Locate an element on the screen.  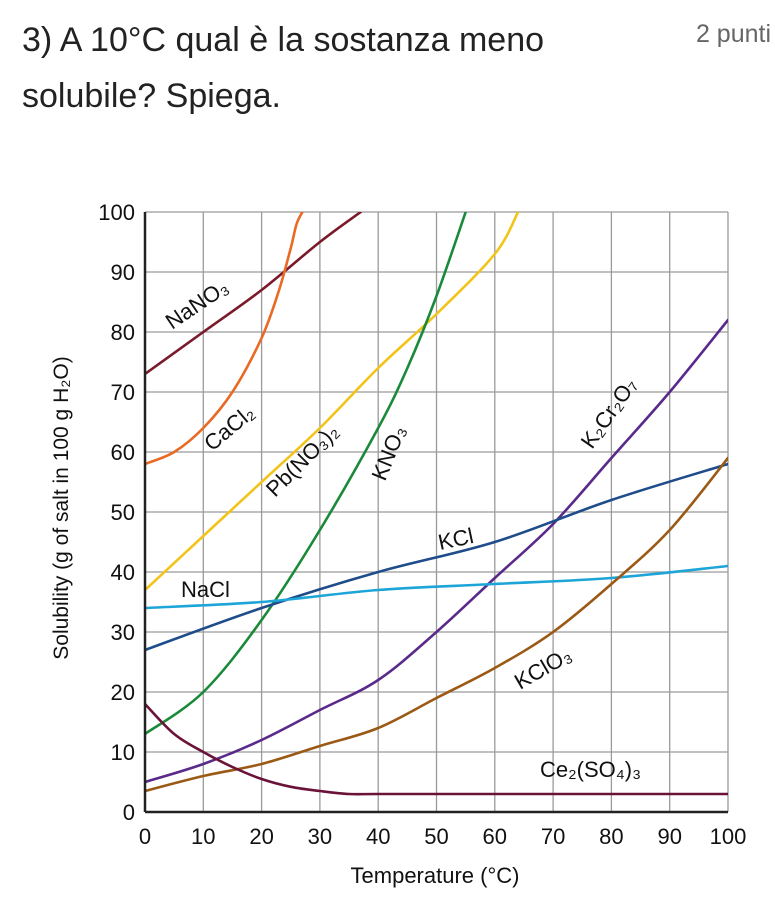
label-pbno32: Pb(NO₃)₂ is located at coordinates (302, 460).